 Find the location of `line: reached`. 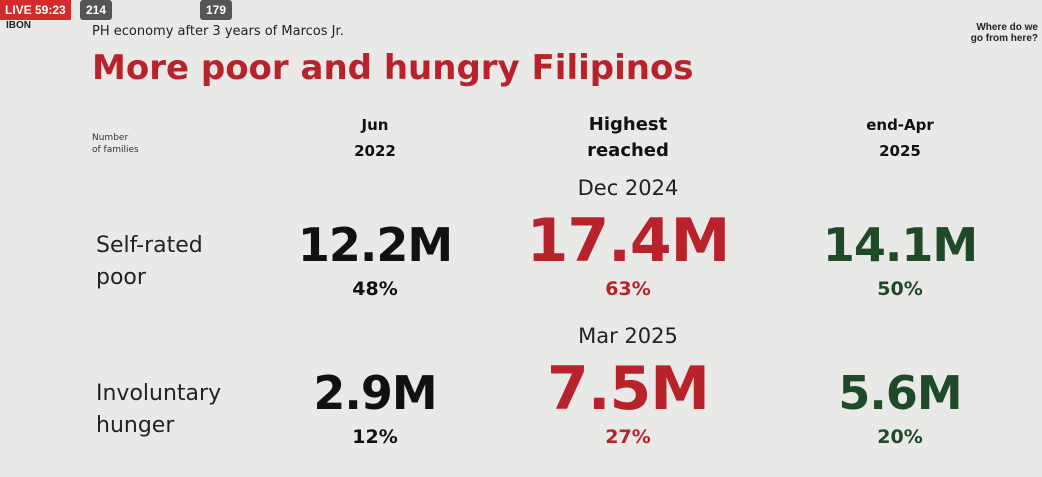

line: reached is located at coordinates (628, 150).